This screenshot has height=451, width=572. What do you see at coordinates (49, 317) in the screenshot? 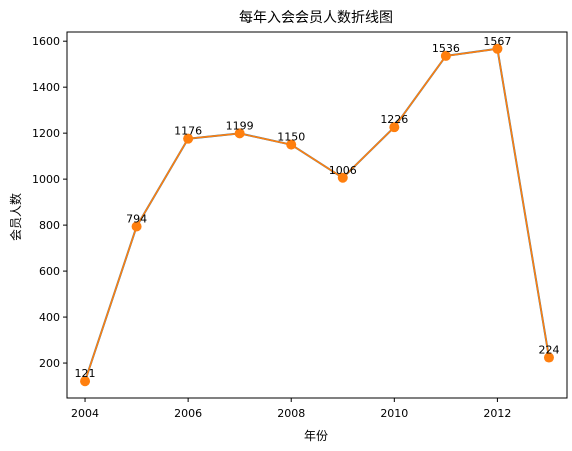
I see `y-tick-label: 400` at bounding box center [49, 317].